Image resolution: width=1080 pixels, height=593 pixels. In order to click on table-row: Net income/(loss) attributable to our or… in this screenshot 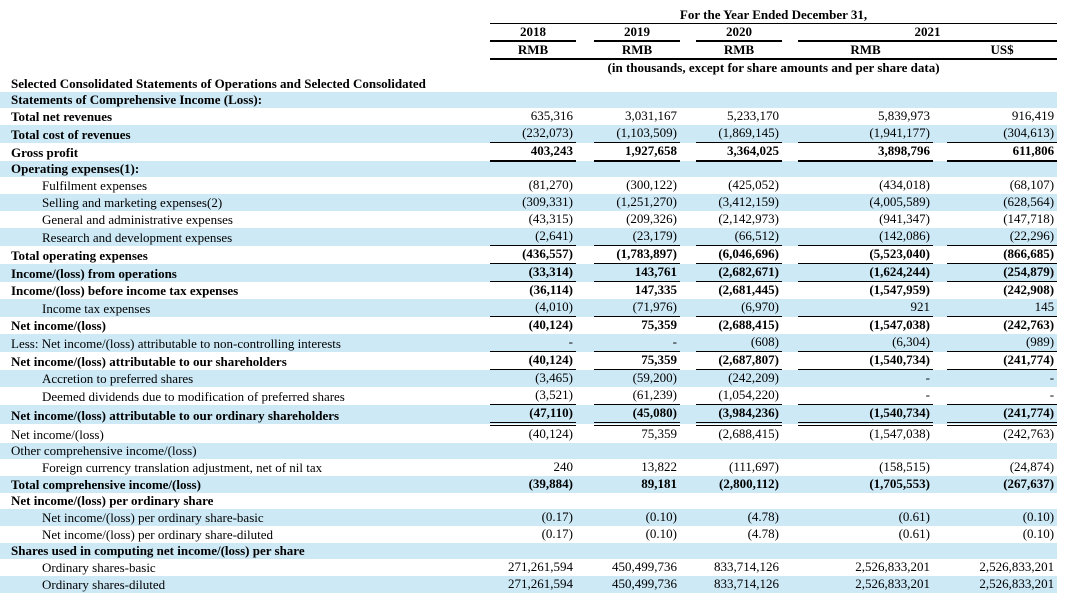, I will do `click(529, 415)`.